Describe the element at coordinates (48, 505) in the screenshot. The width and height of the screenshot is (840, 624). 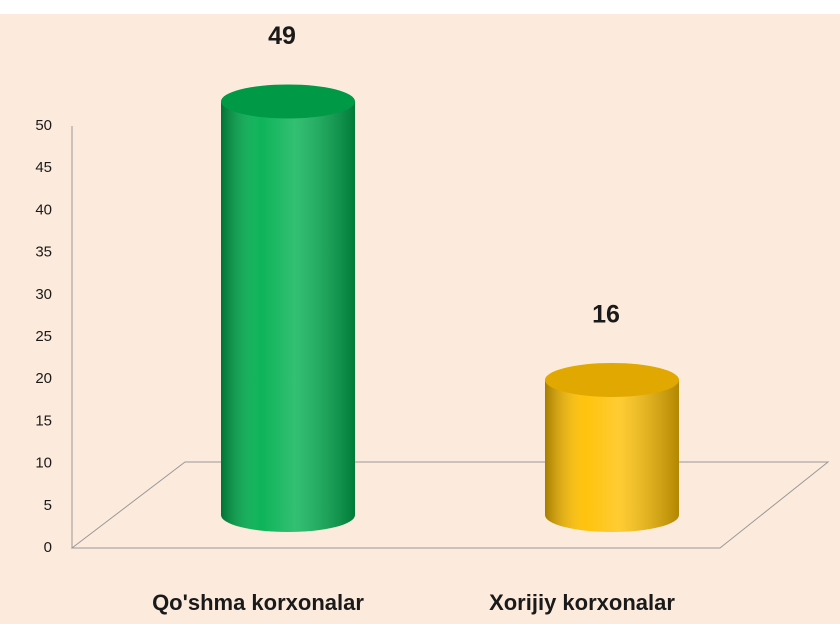
I see `y-tick-label: 5` at that location.